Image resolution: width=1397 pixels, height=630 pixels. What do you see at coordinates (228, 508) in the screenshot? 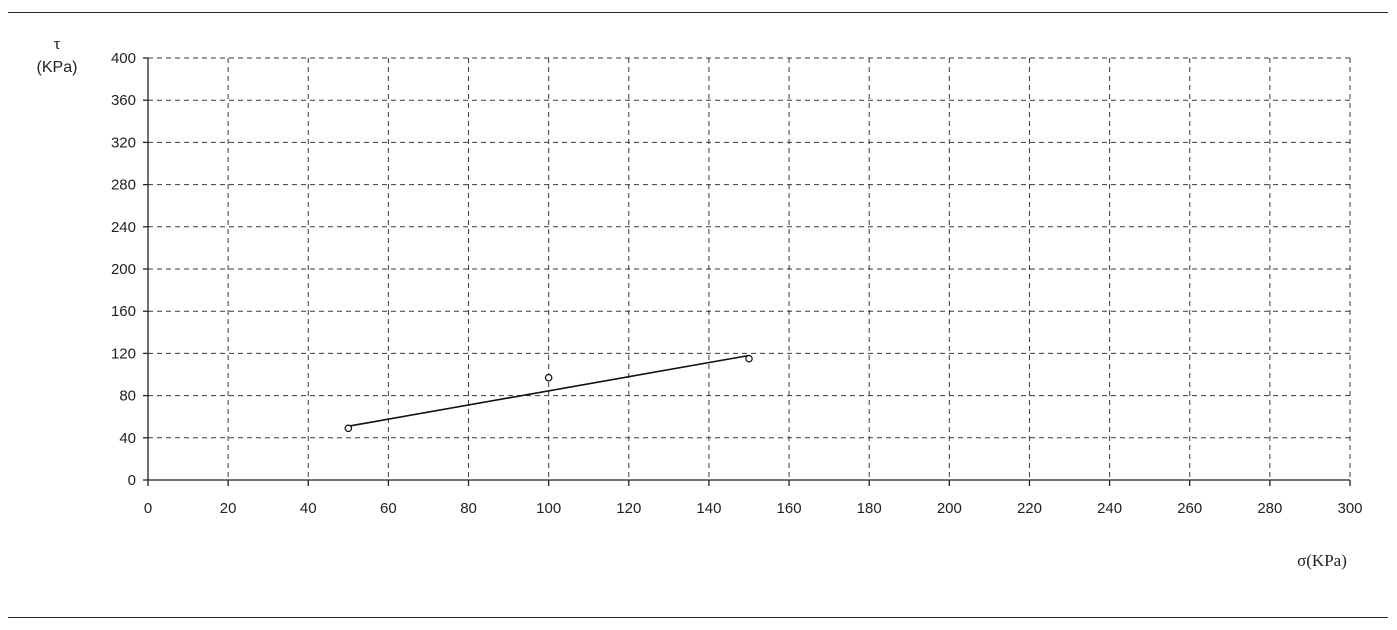
I see `x-tick-label: 20` at bounding box center [228, 508].